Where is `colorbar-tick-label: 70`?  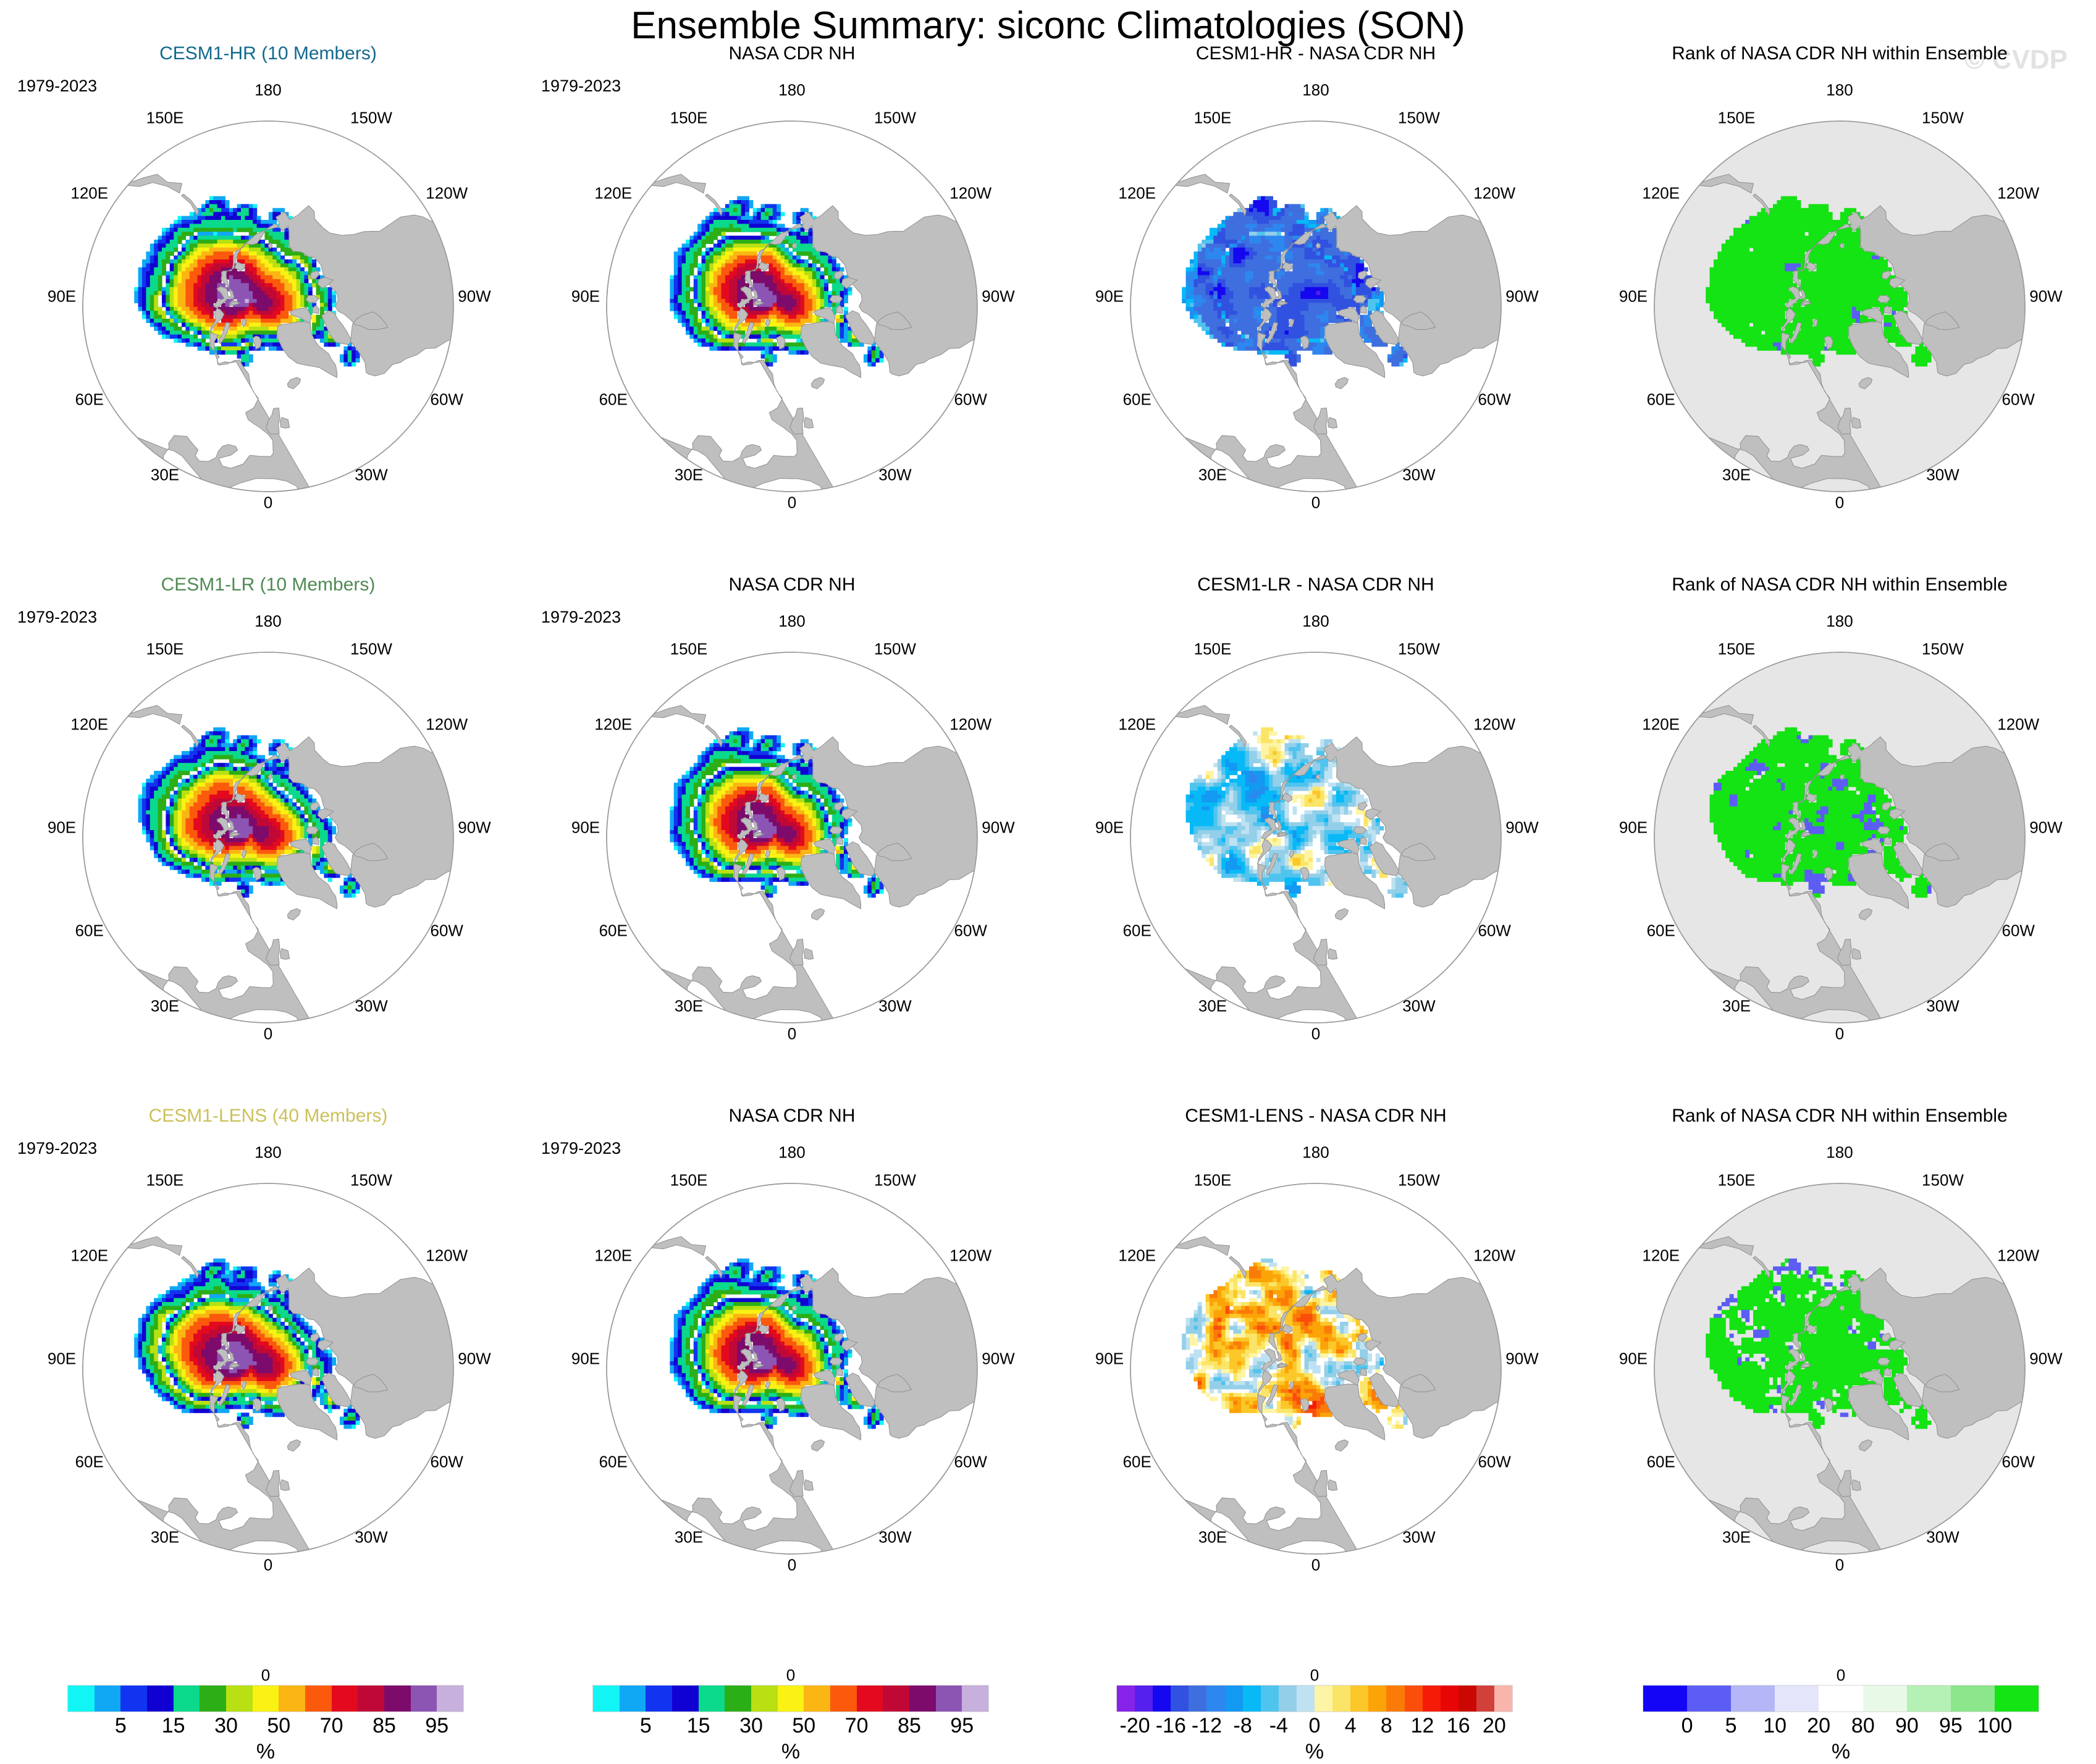 colorbar-tick-label: 70 is located at coordinates (331, 1726).